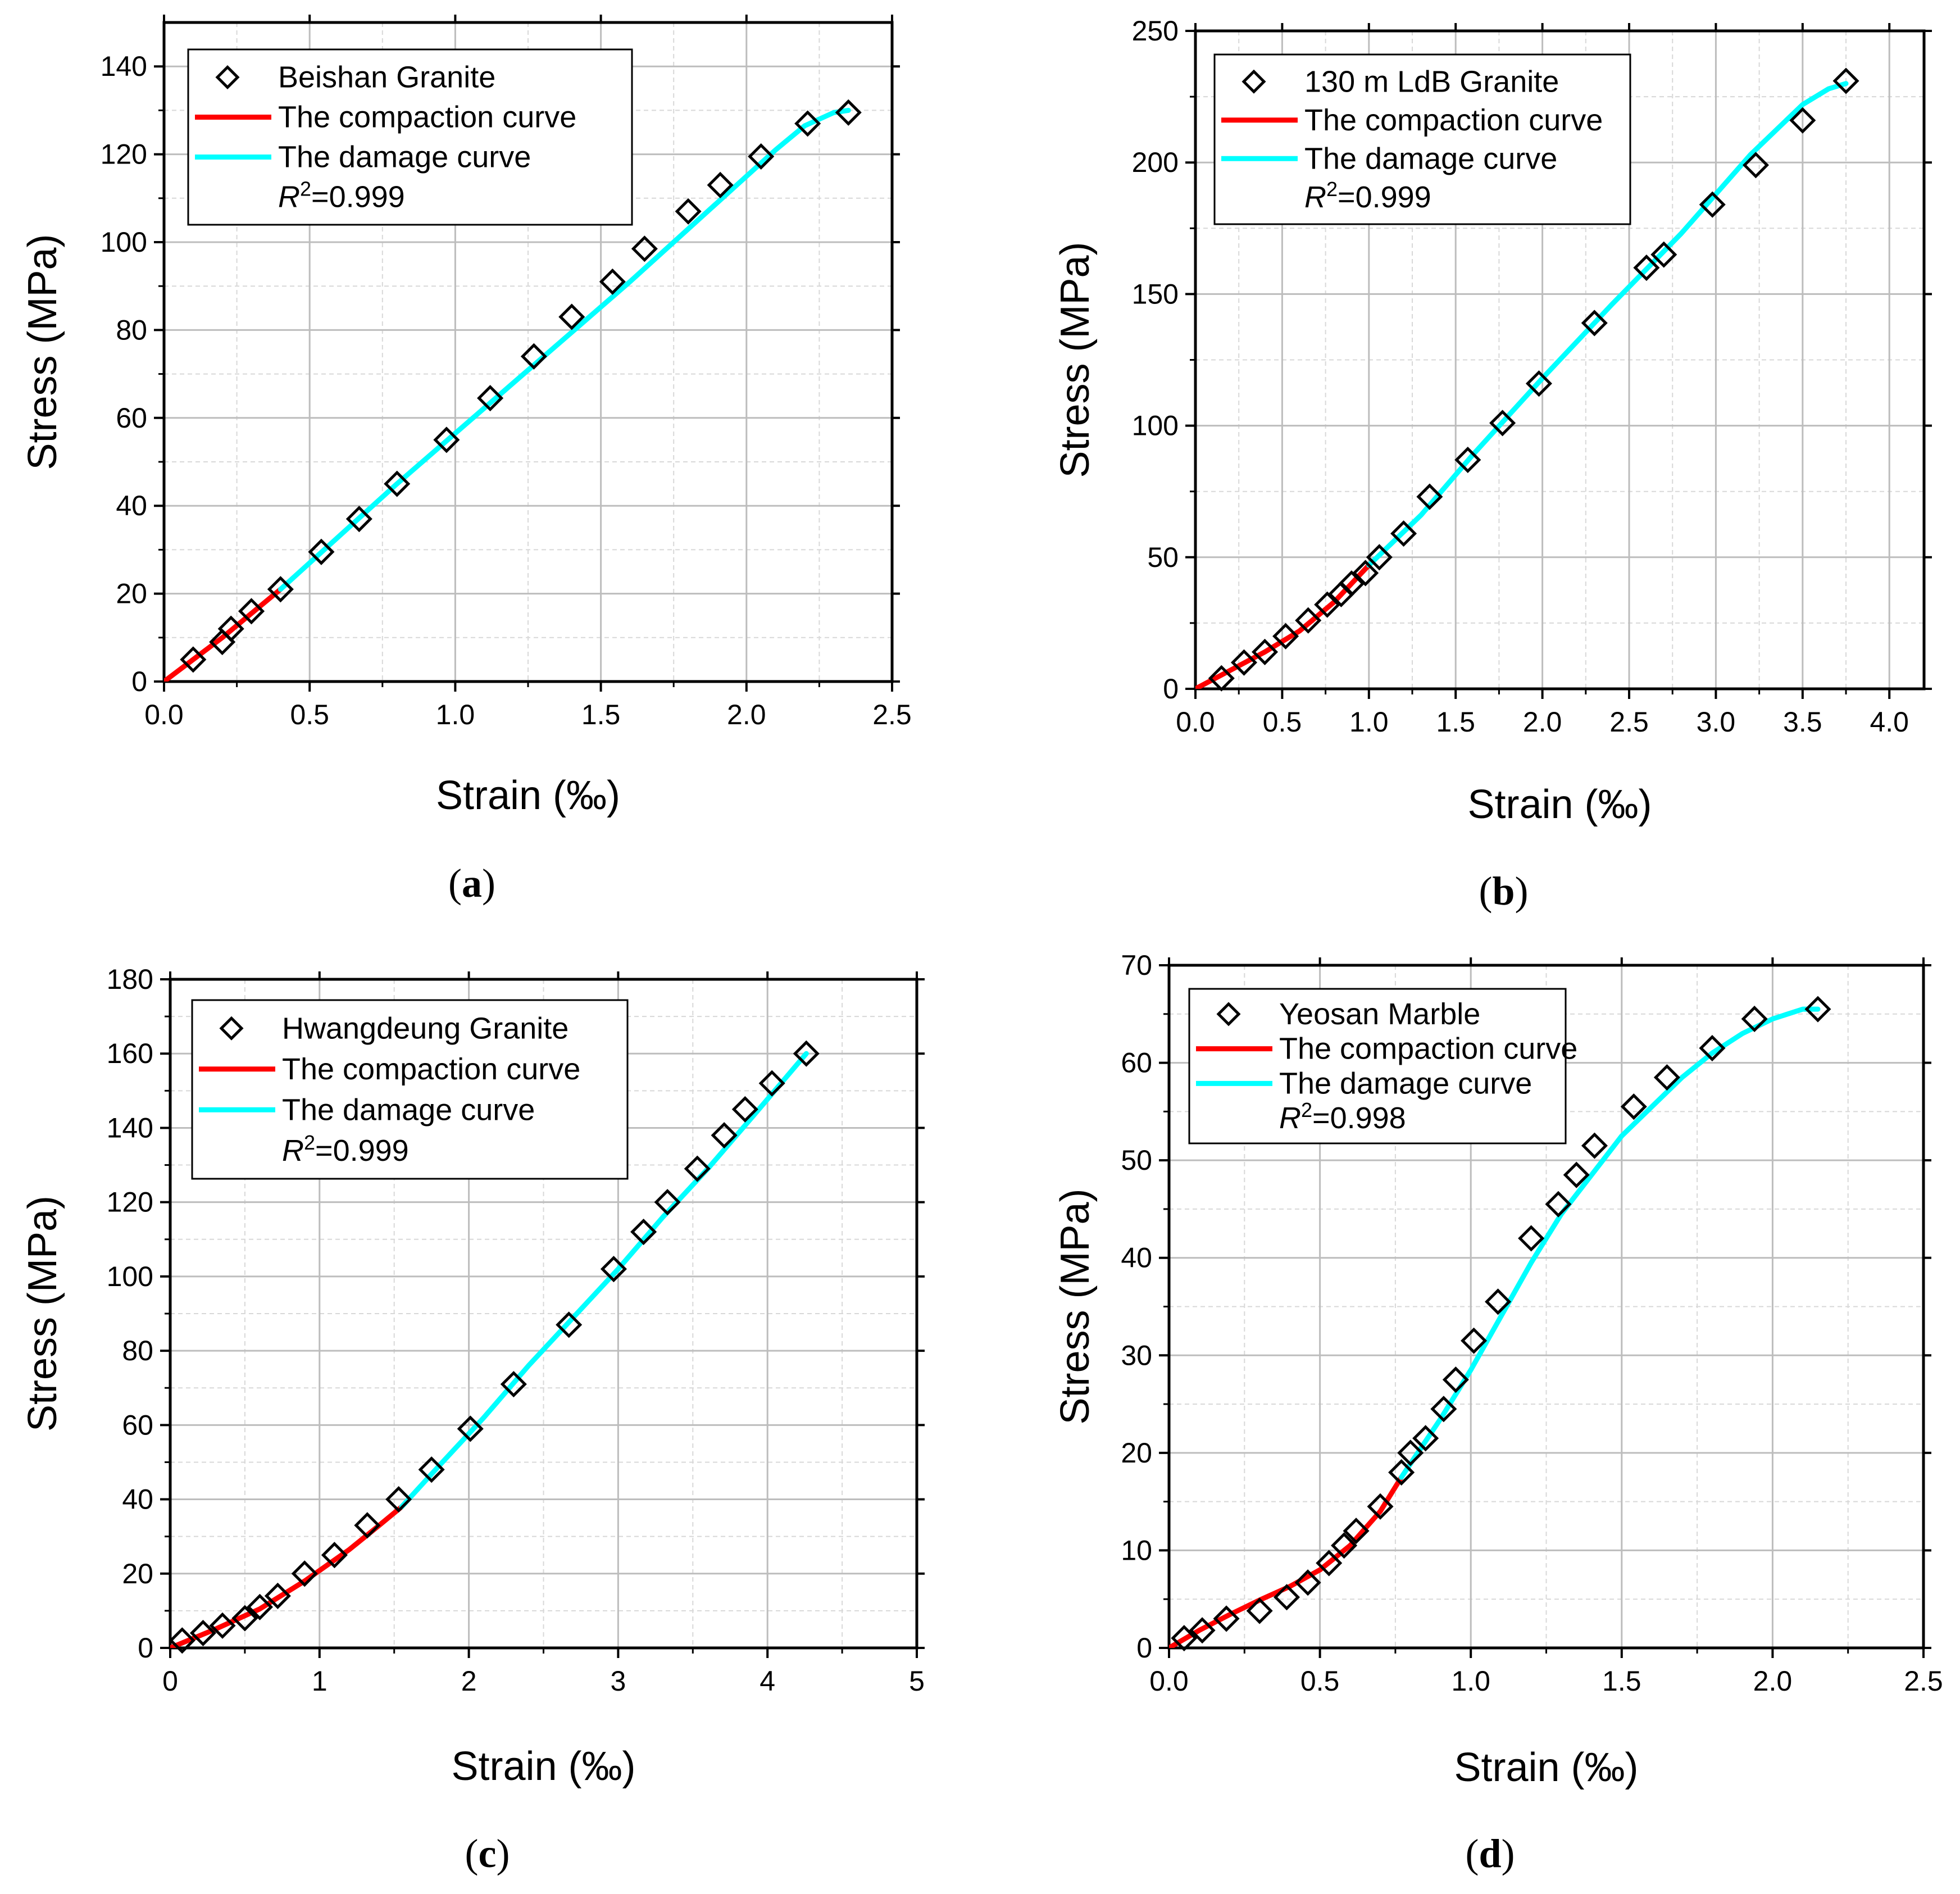  What do you see at coordinates (130, 1202) in the screenshot?
I see `y-tick-label: 120` at bounding box center [130, 1202].